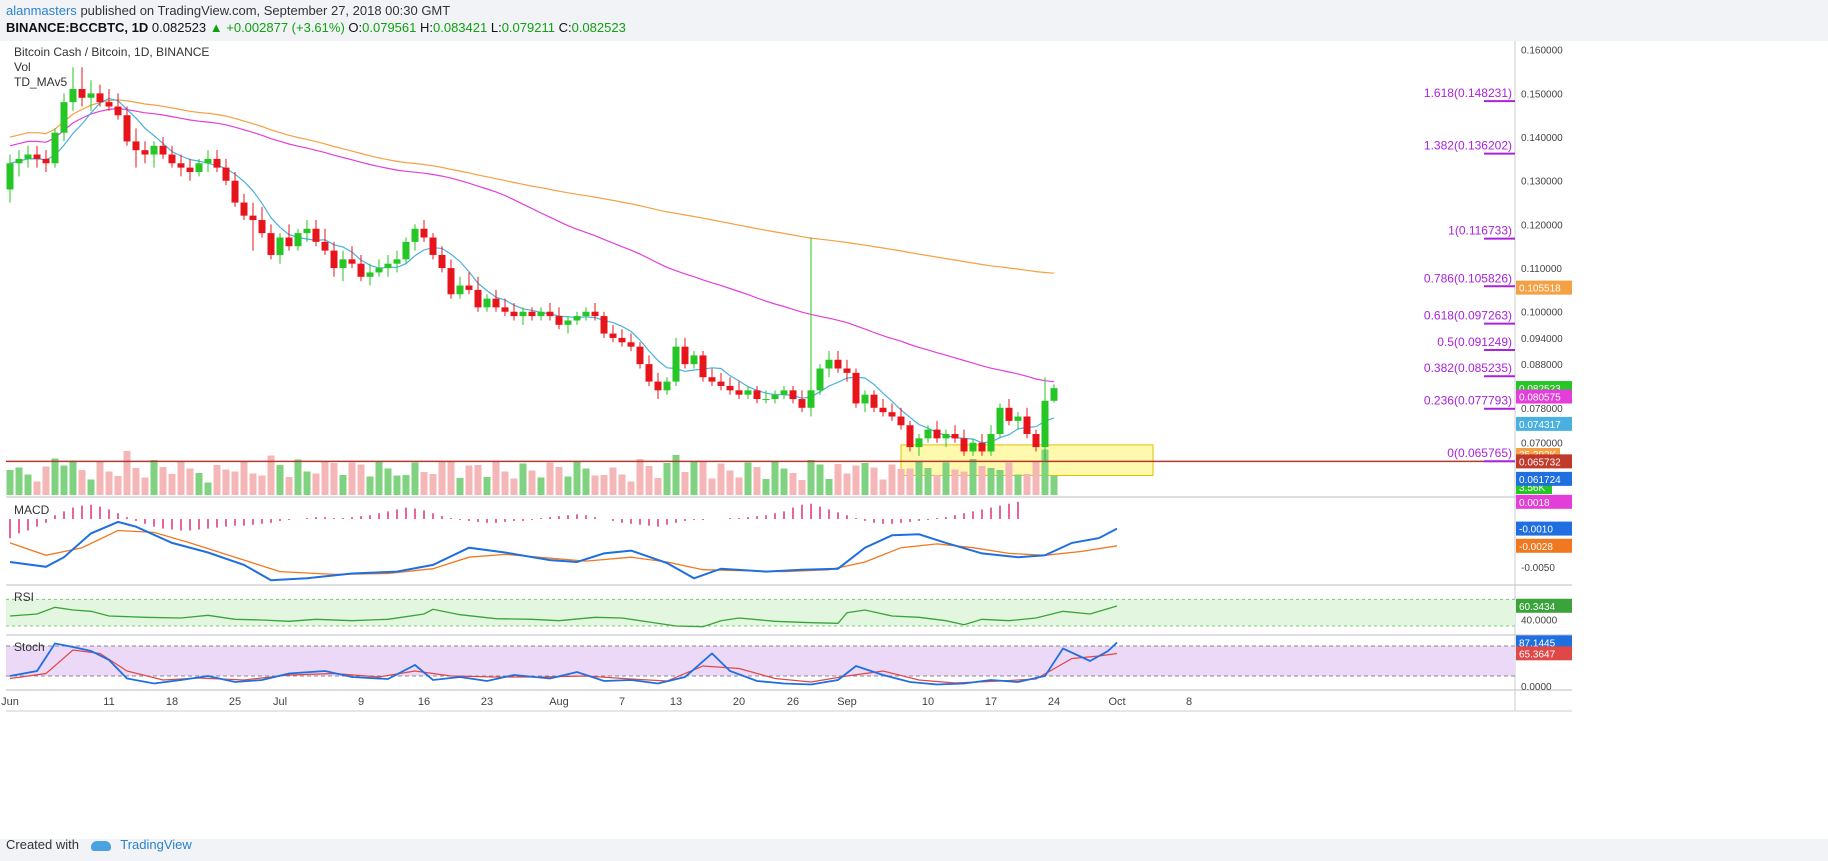  I want to click on price-tick-label: 0.150000, so click(1542, 94).